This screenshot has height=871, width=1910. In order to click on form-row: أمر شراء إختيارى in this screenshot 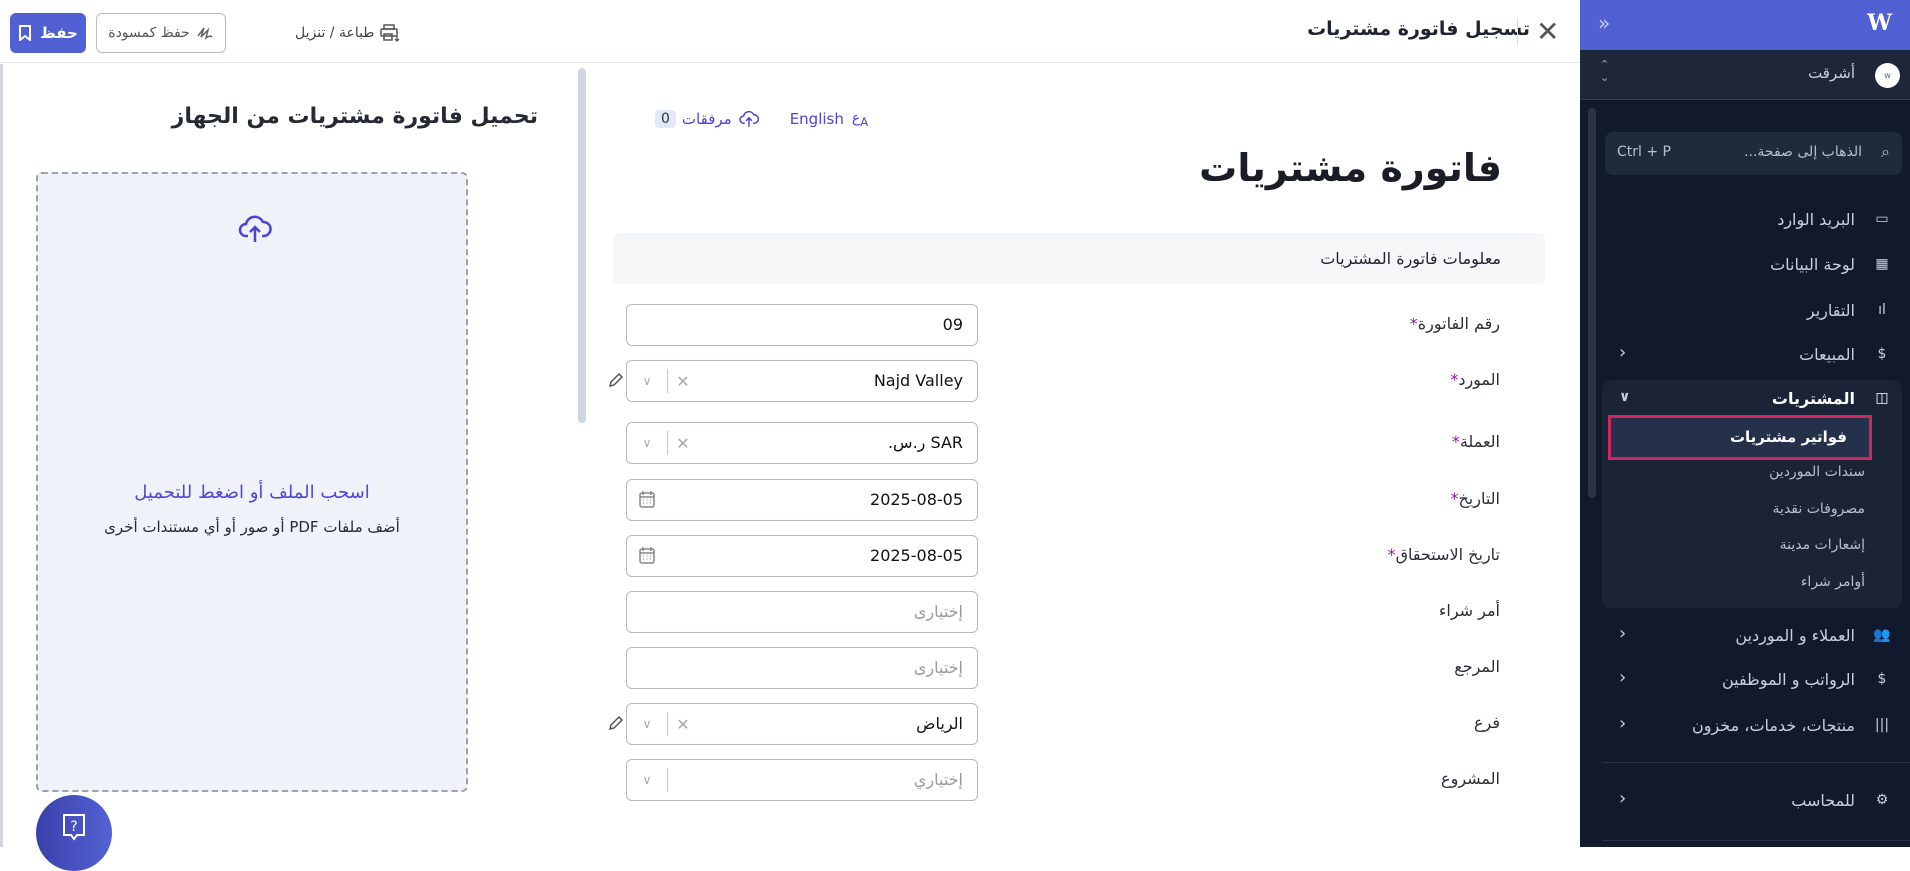, I will do `click(1080, 613)`.